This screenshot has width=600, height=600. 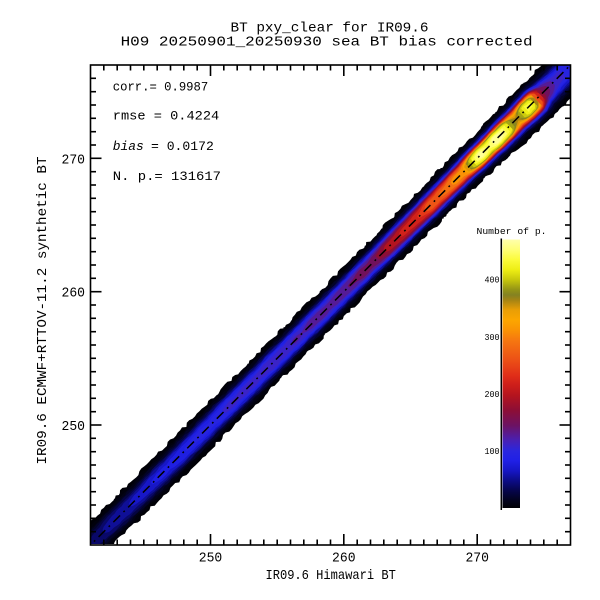 I want to click on svg-text: BT pxy_clear for IR09.6, so click(x=330, y=29).